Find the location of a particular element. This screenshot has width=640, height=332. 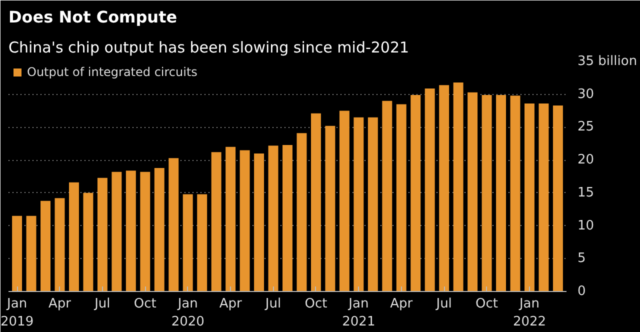

x-tick-label: Jan 2020 is located at coordinates (187, 313).